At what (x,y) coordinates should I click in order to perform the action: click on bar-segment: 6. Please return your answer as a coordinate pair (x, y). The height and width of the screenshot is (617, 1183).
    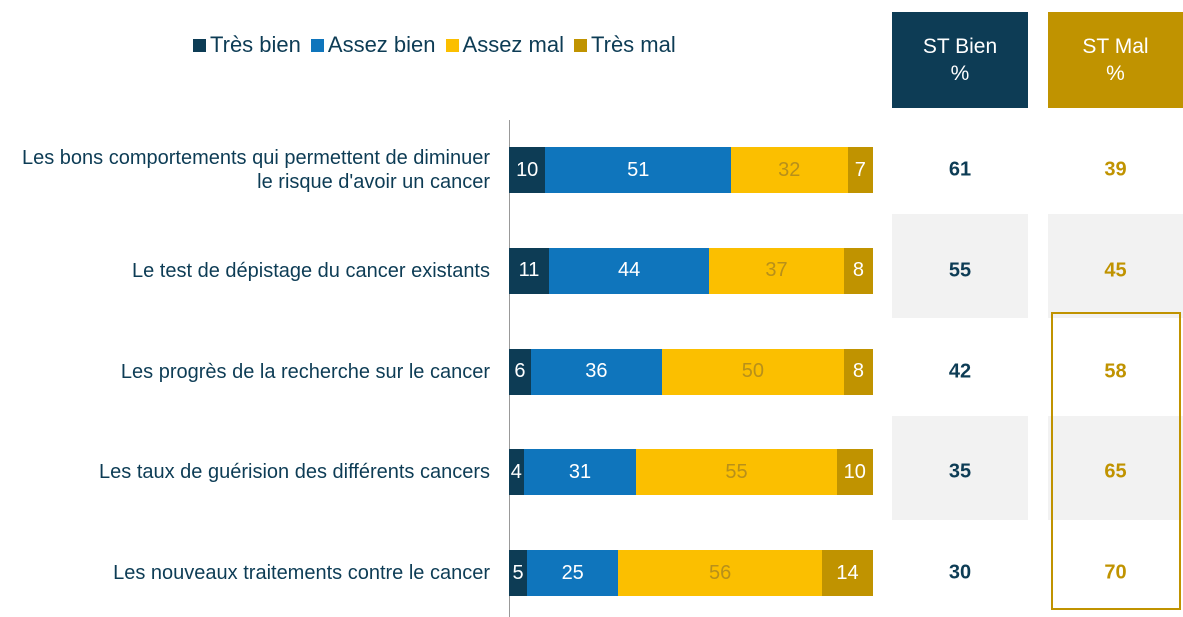
    Looking at the image, I should click on (520, 371).